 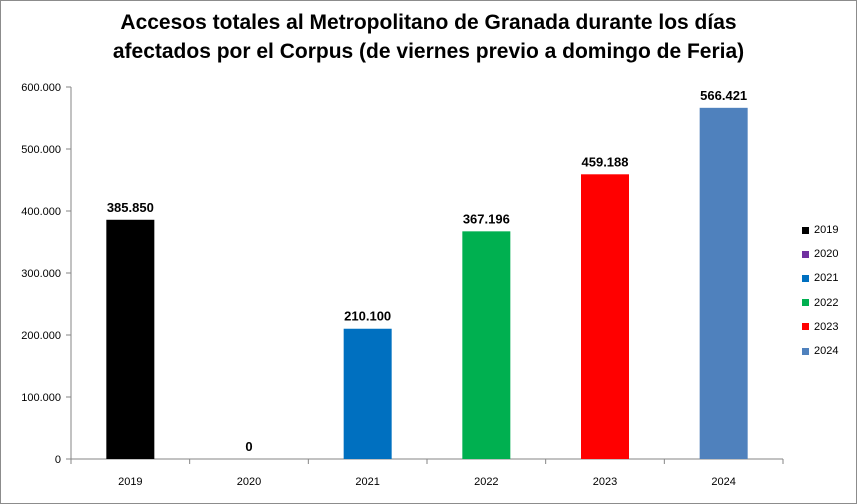 I want to click on legend-item-2023: 2023, so click(x=820, y=327).